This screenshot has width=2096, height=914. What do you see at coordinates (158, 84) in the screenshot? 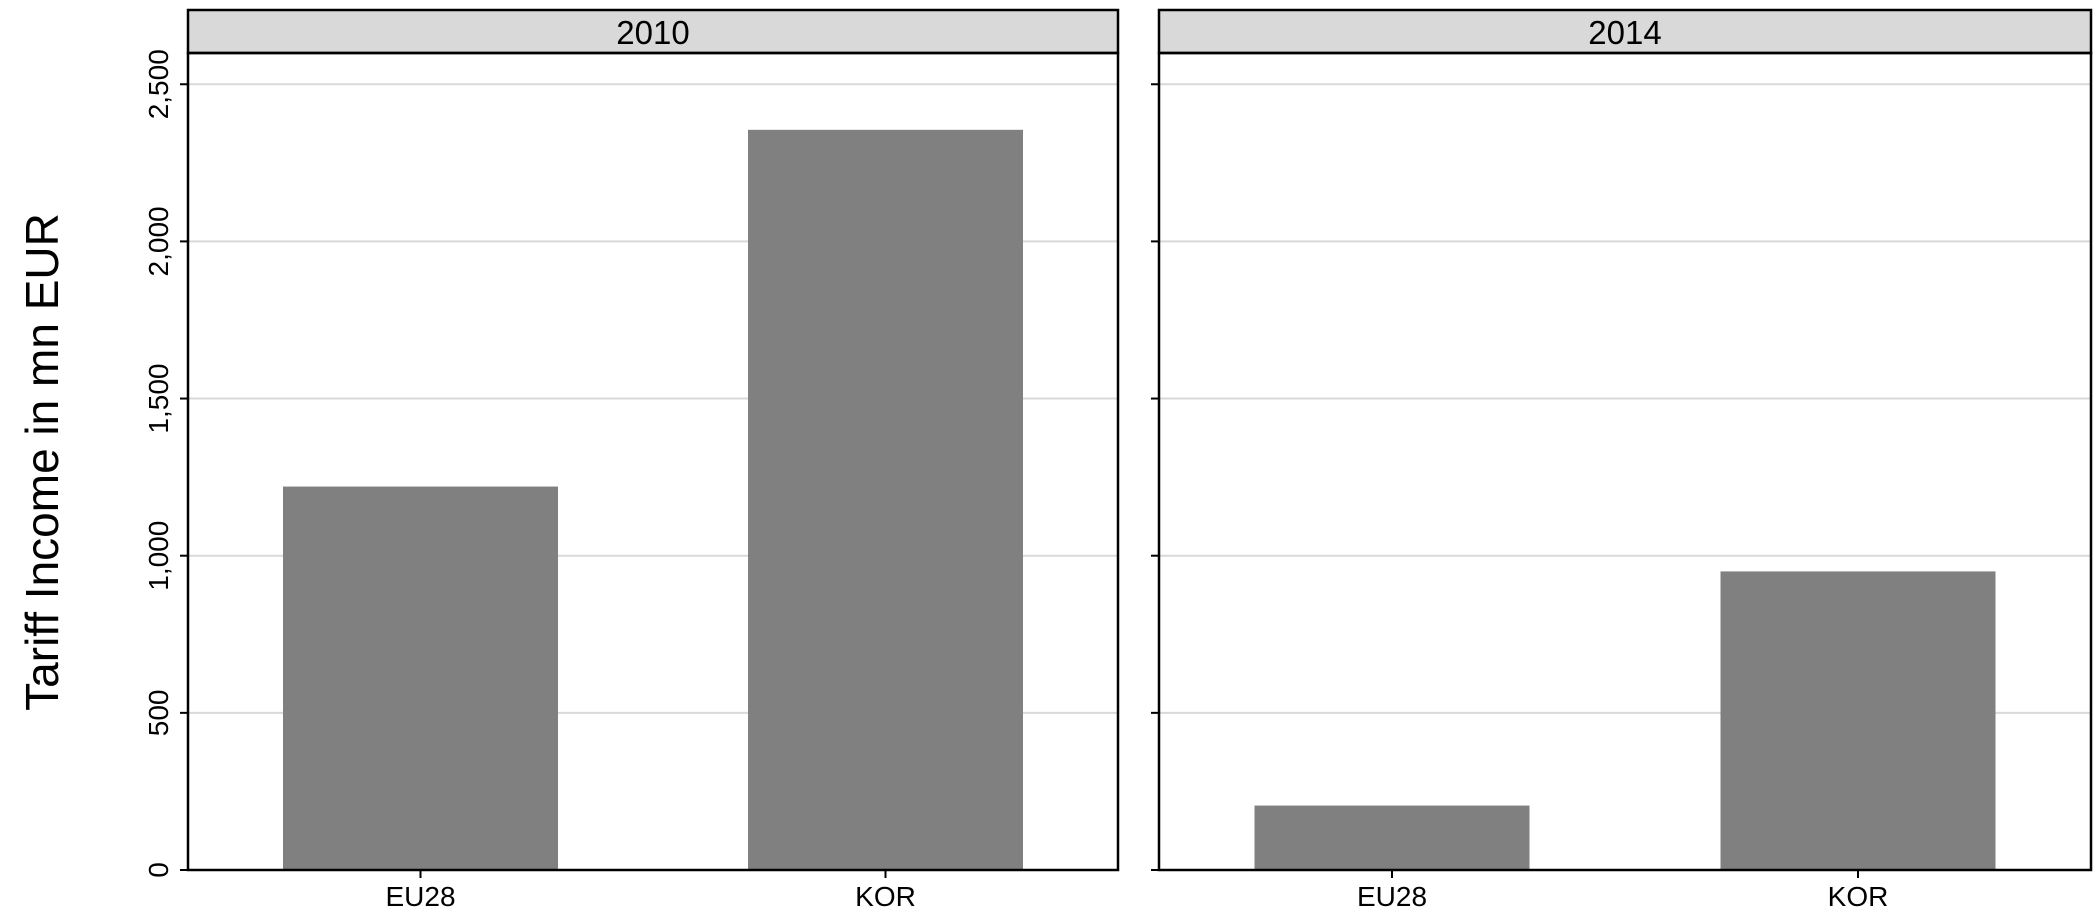
I see `y-tick-label: 2,500` at bounding box center [158, 84].